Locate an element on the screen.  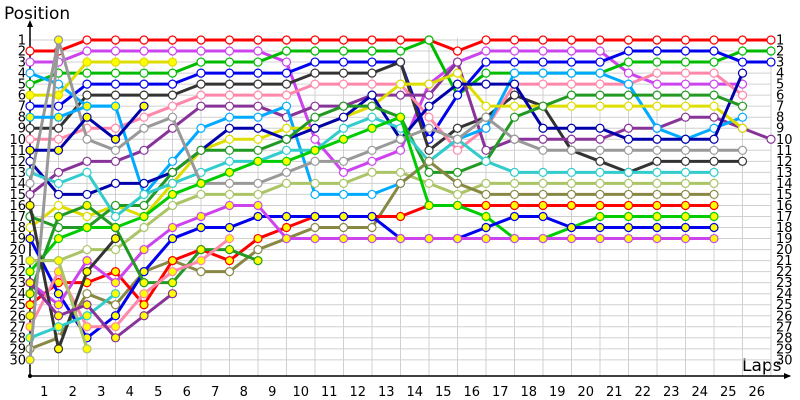
x-tick-label: 25 is located at coordinates (728, 392).